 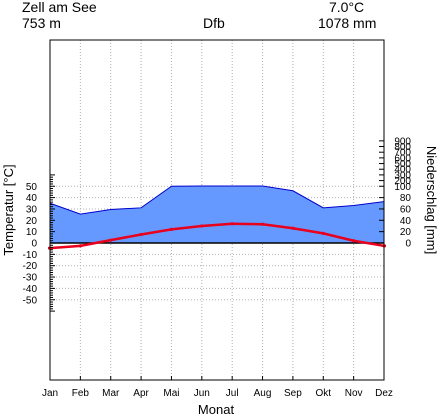 I want to click on y-axis-title: Temperatur [°C], so click(x=8, y=209).